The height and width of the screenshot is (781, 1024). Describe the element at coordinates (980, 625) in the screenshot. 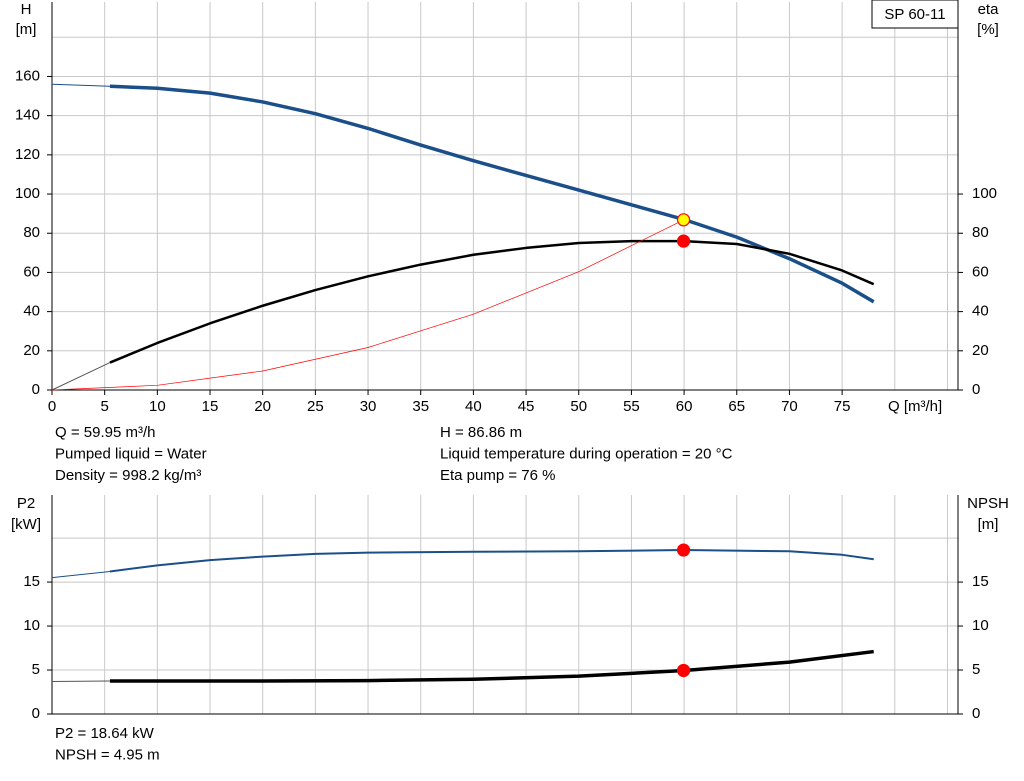

I see `y2-tick-label: 10` at that location.